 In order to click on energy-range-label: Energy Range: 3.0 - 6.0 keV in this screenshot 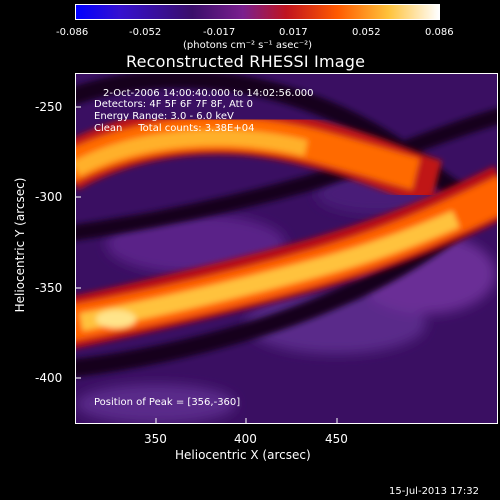, I will do `click(164, 116)`.